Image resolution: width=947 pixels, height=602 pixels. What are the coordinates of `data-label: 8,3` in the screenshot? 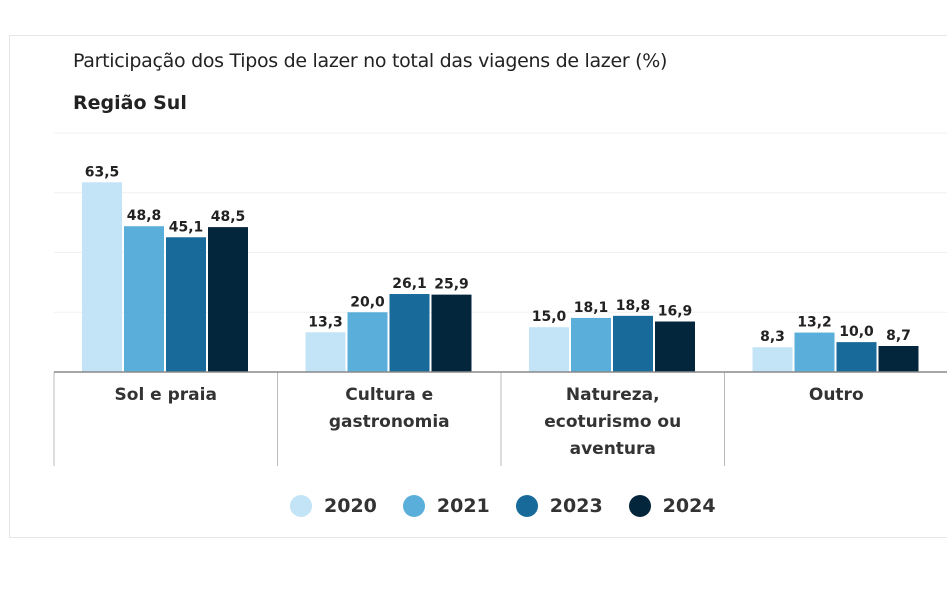 It's located at (772, 337).